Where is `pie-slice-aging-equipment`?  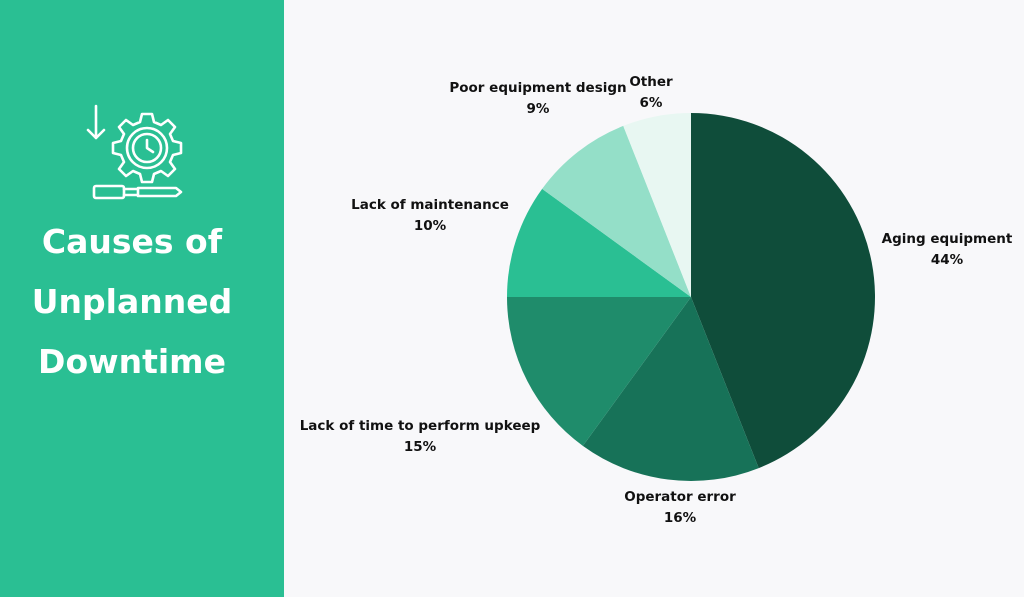 pie-slice-aging-equipment is located at coordinates (783, 291).